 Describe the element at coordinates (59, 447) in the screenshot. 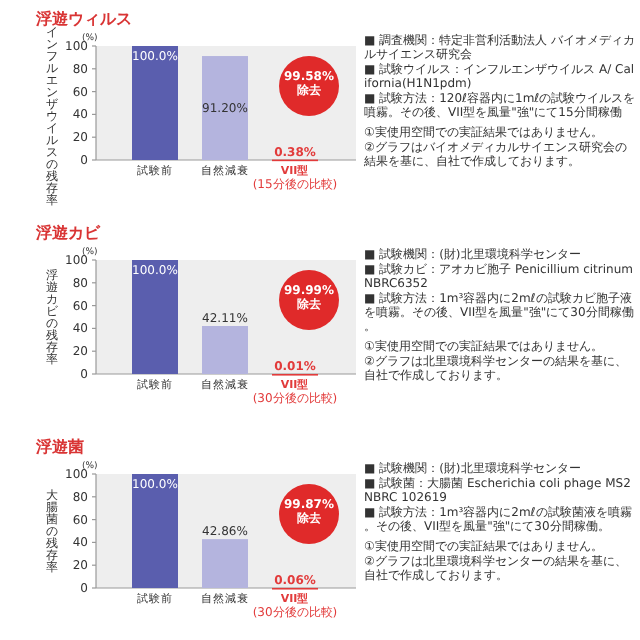

I see `chart-title: 浮遊菌` at that location.